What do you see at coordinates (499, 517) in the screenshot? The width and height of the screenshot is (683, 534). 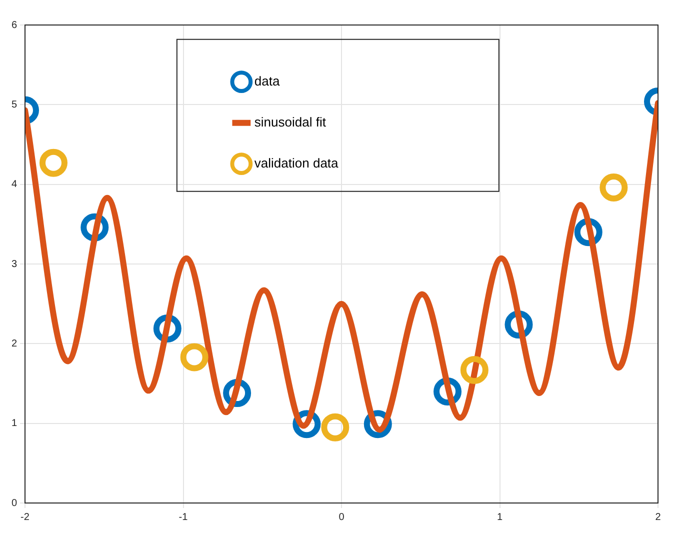 I see `x-tick-label: 1` at bounding box center [499, 517].